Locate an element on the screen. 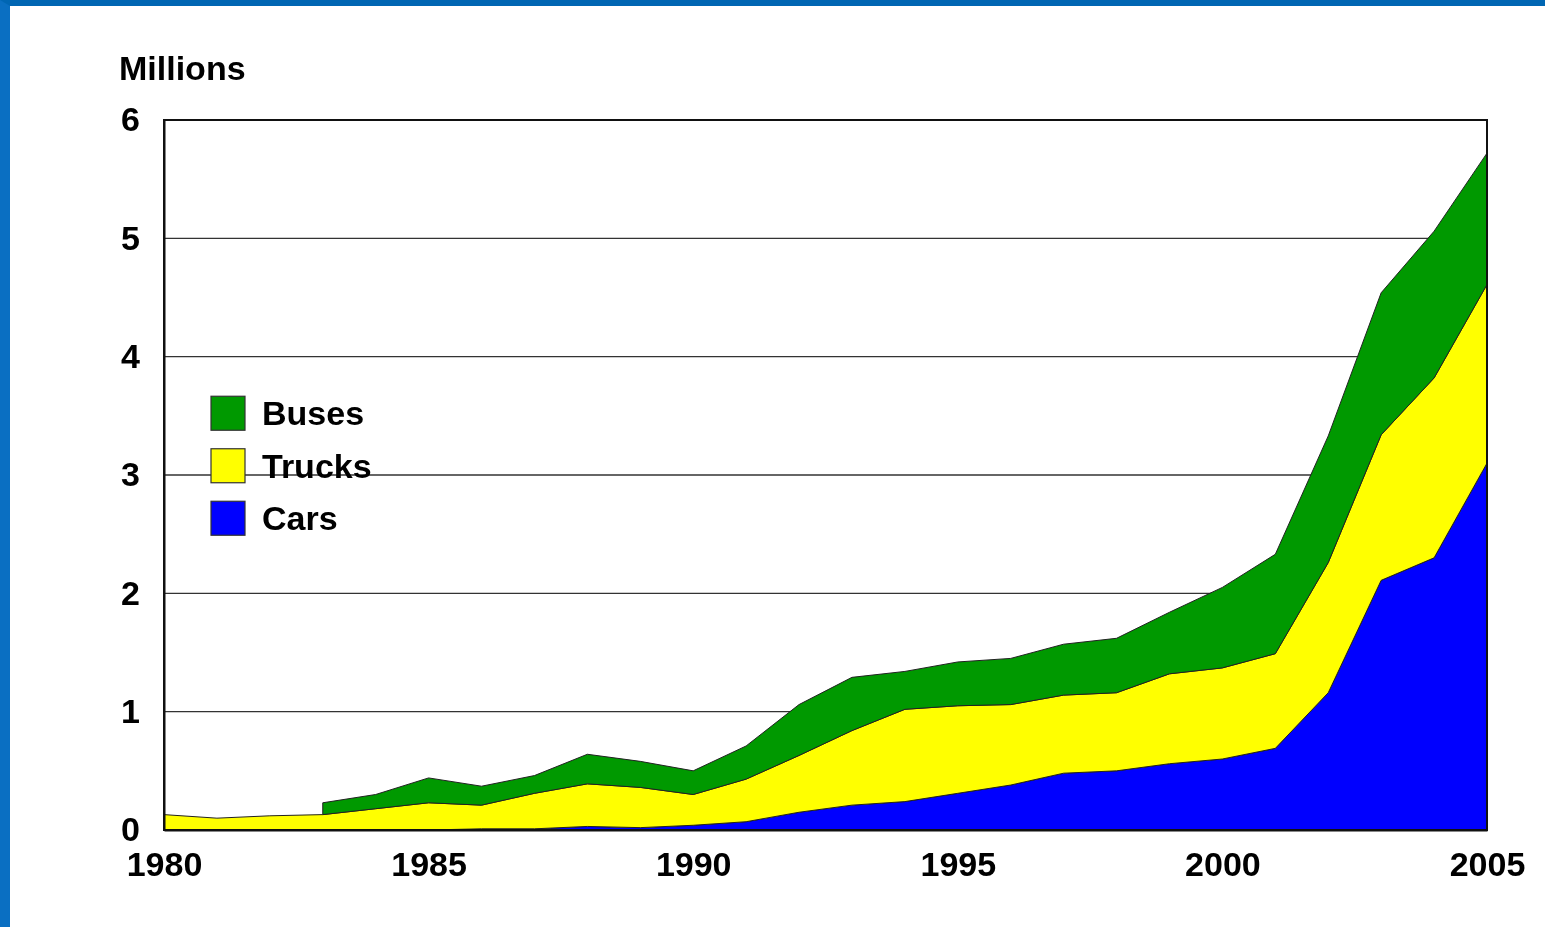  x-tick-label: 1990 is located at coordinates (693, 864).